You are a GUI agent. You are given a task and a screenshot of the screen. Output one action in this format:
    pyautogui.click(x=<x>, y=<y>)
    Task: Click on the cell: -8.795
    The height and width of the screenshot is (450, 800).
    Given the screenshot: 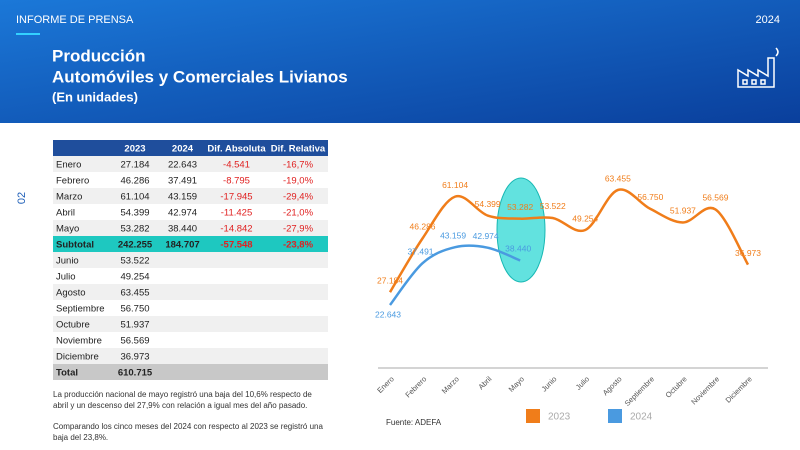 What is the action you would take?
    pyautogui.click(x=236, y=181)
    